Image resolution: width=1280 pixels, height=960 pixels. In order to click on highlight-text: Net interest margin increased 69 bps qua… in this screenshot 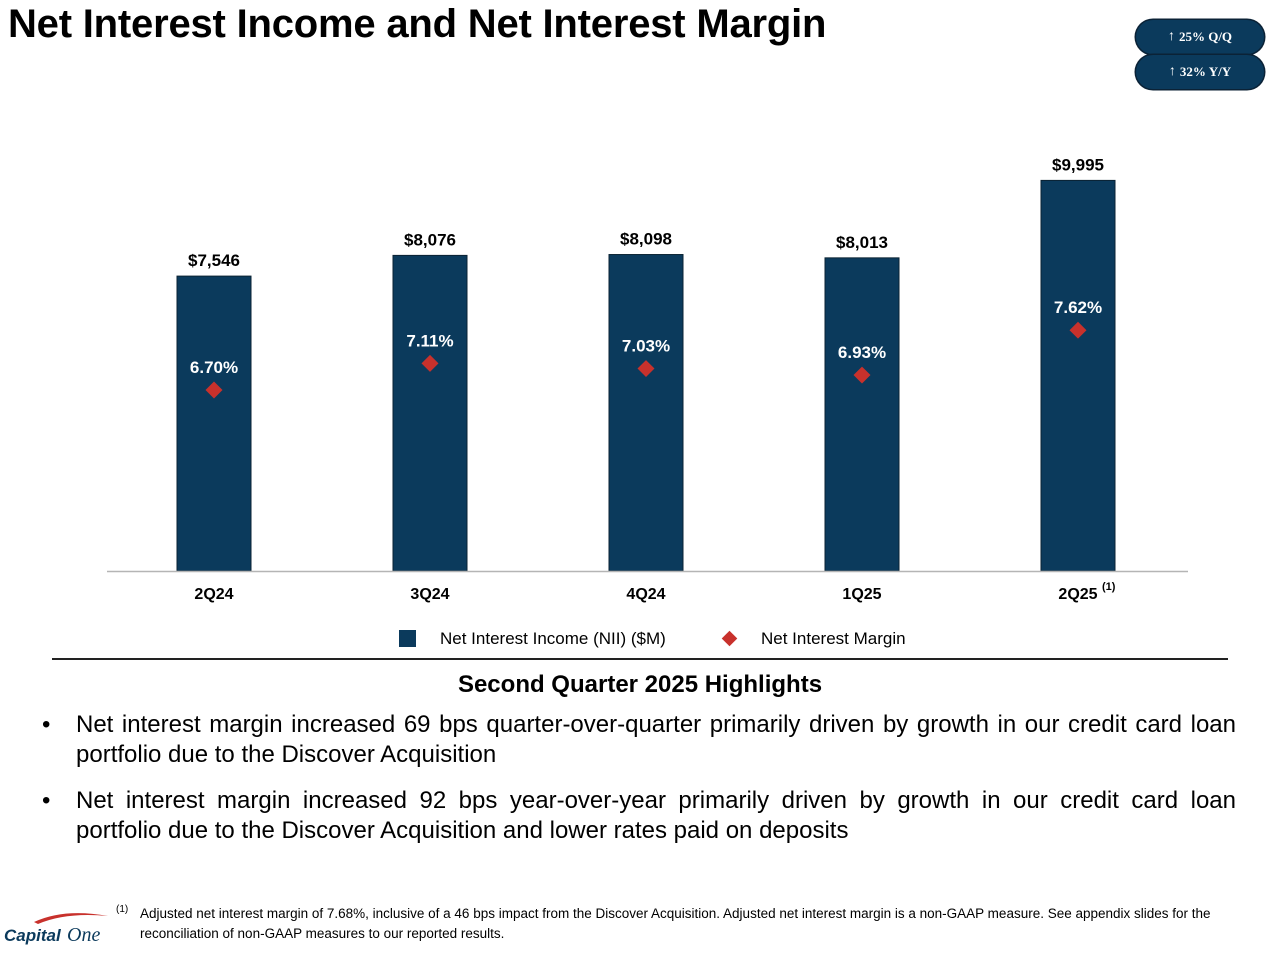, I will do `click(656, 739)`.